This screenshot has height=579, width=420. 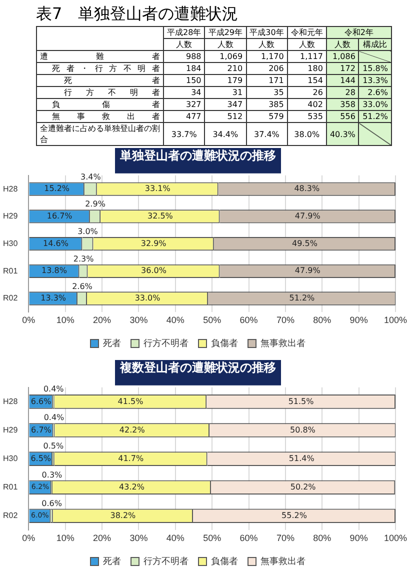 What do you see at coordinates (41, 458) in the screenshot?
I see `data-label: 6.5%` at bounding box center [41, 458].